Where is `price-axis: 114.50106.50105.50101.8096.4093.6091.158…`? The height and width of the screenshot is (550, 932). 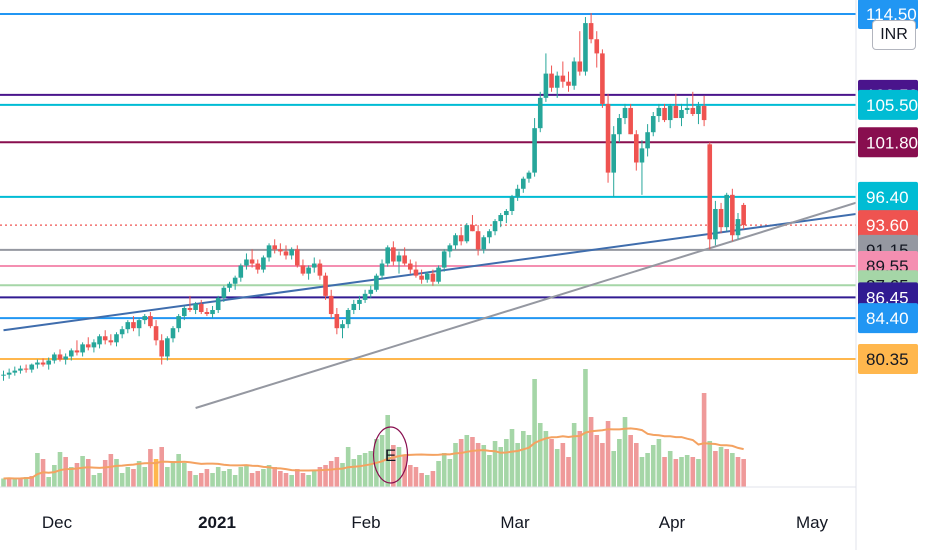
price-axis: 114.50106.50105.50101.8096.4093.6091.158… is located at coordinates (893, 275).